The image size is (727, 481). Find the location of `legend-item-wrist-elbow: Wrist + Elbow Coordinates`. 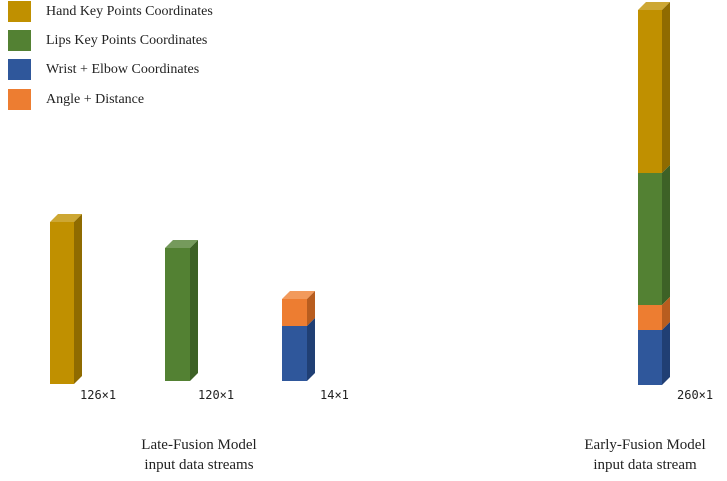

legend-item-wrist-elbow: Wrist + Elbow Coordinates is located at coordinates (158, 70).